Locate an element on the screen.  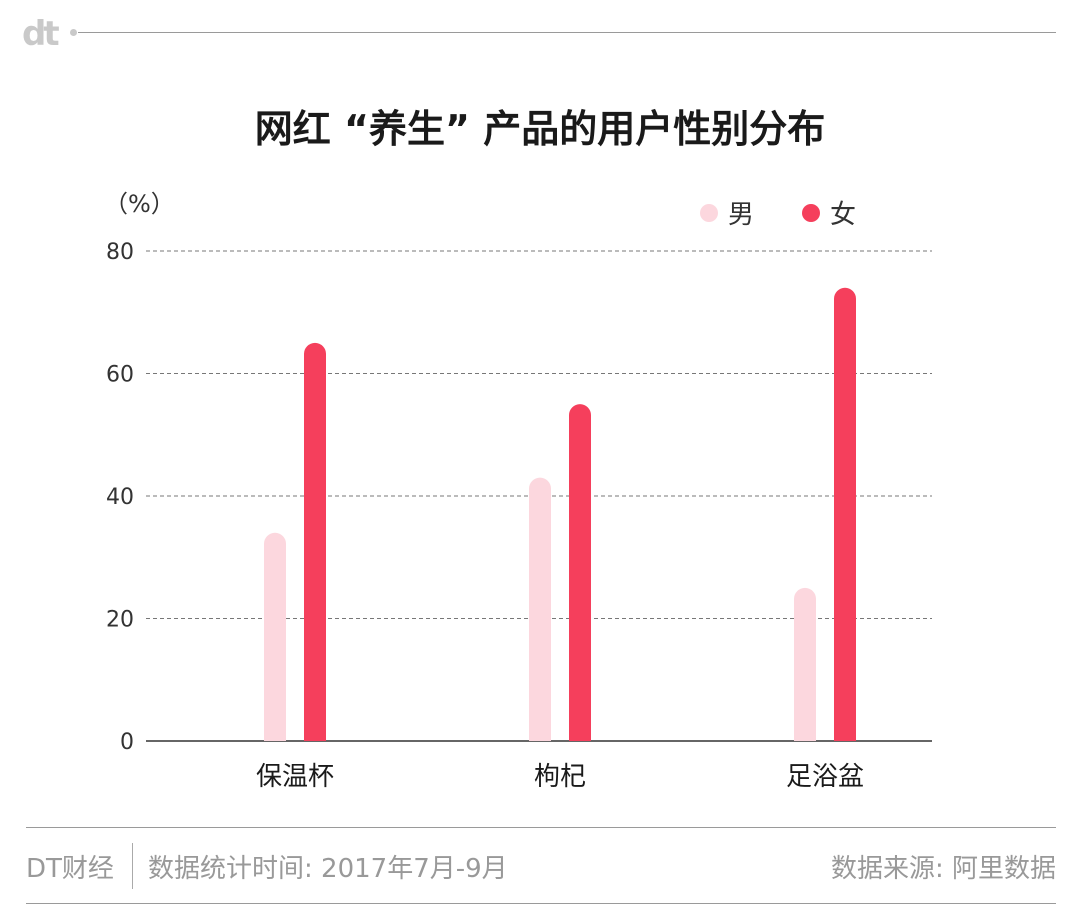
y-tick-label: 20 is located at coordinates (120, 620).